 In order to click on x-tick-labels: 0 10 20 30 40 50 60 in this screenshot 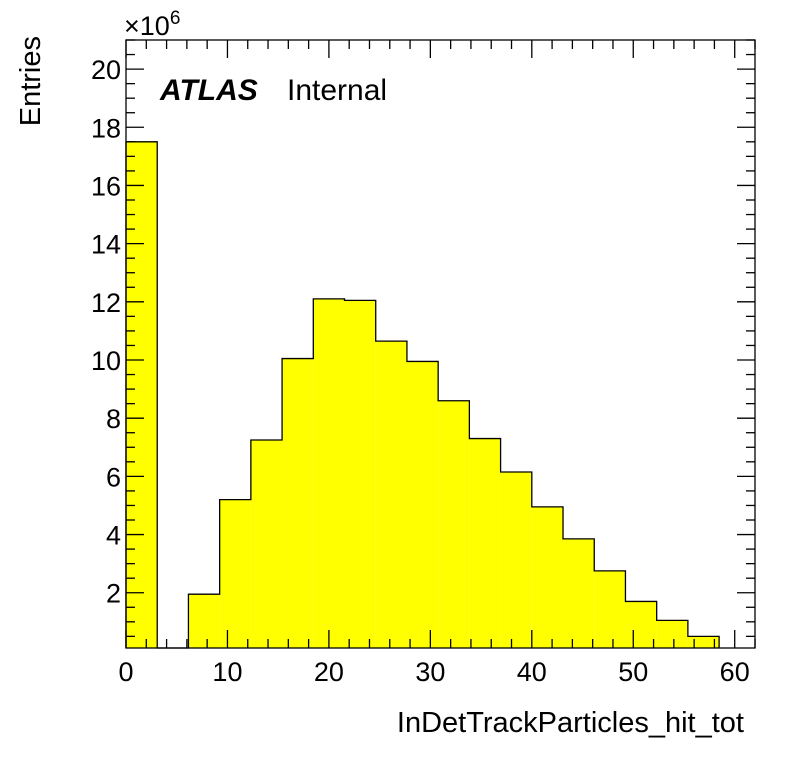, I will do `click(433, 672)`.